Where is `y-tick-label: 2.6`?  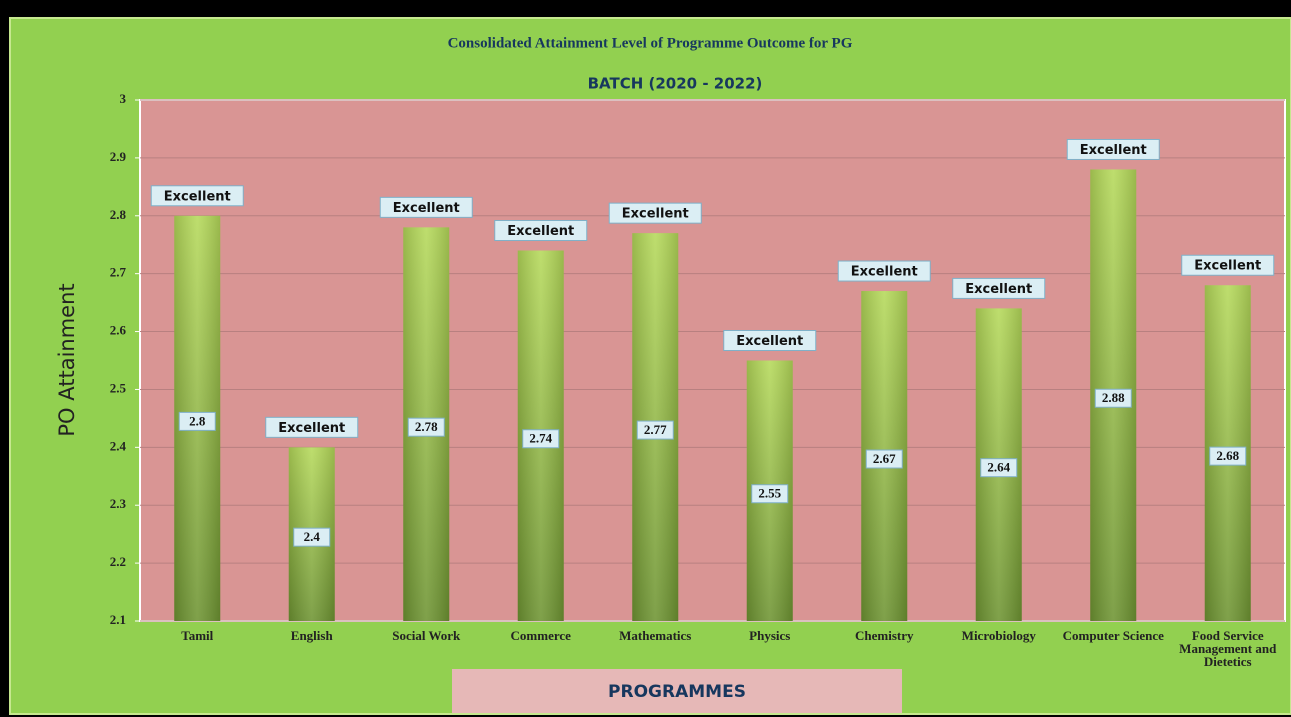 y-tick-label: 2.6 is located at coordinates (118, 330).